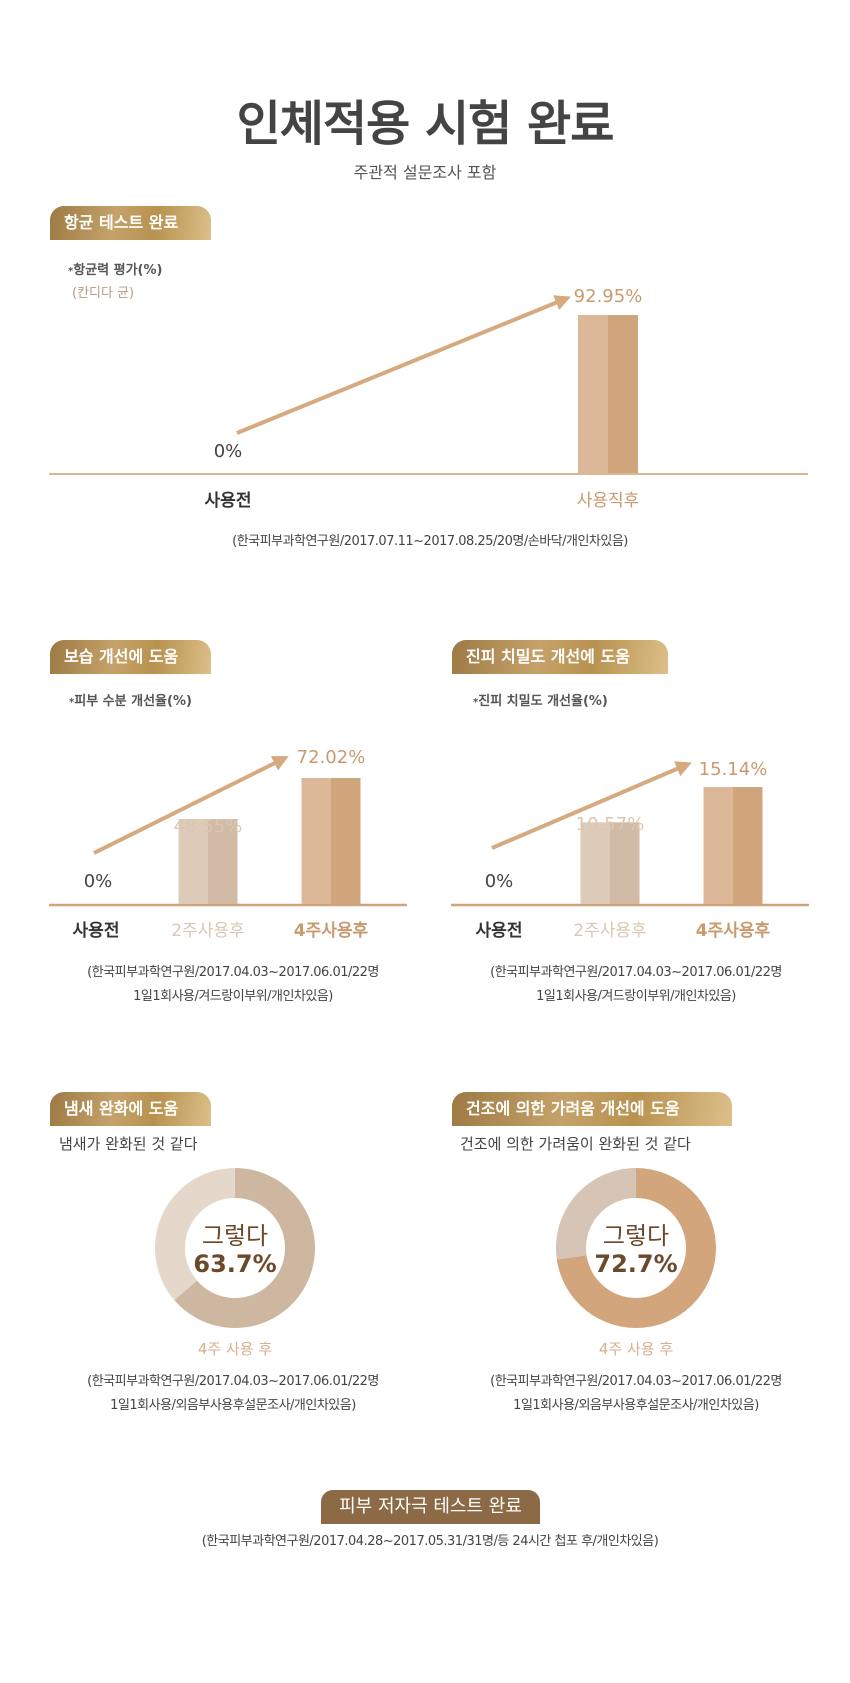 The height and width of the screenshot is (1683, 850). I want to click on section-badge: 보습 개선에 도움, so click(130, 657).